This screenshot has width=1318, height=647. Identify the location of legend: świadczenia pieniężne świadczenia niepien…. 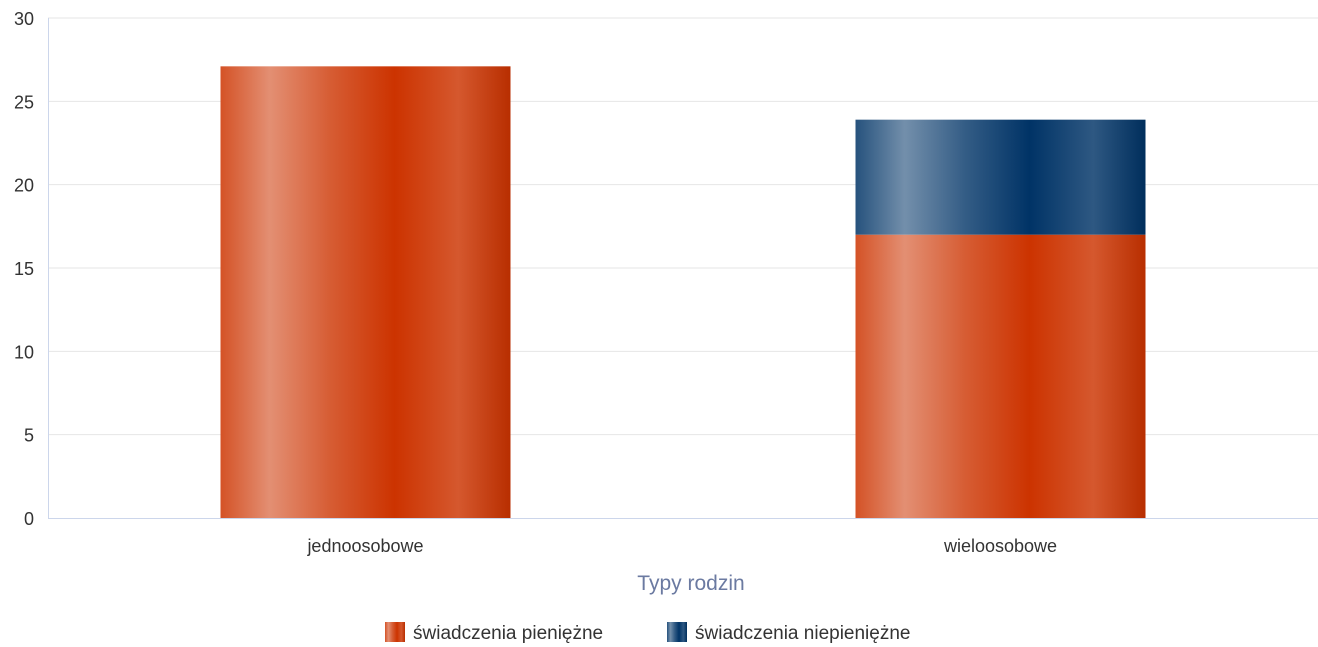
(647, 633).